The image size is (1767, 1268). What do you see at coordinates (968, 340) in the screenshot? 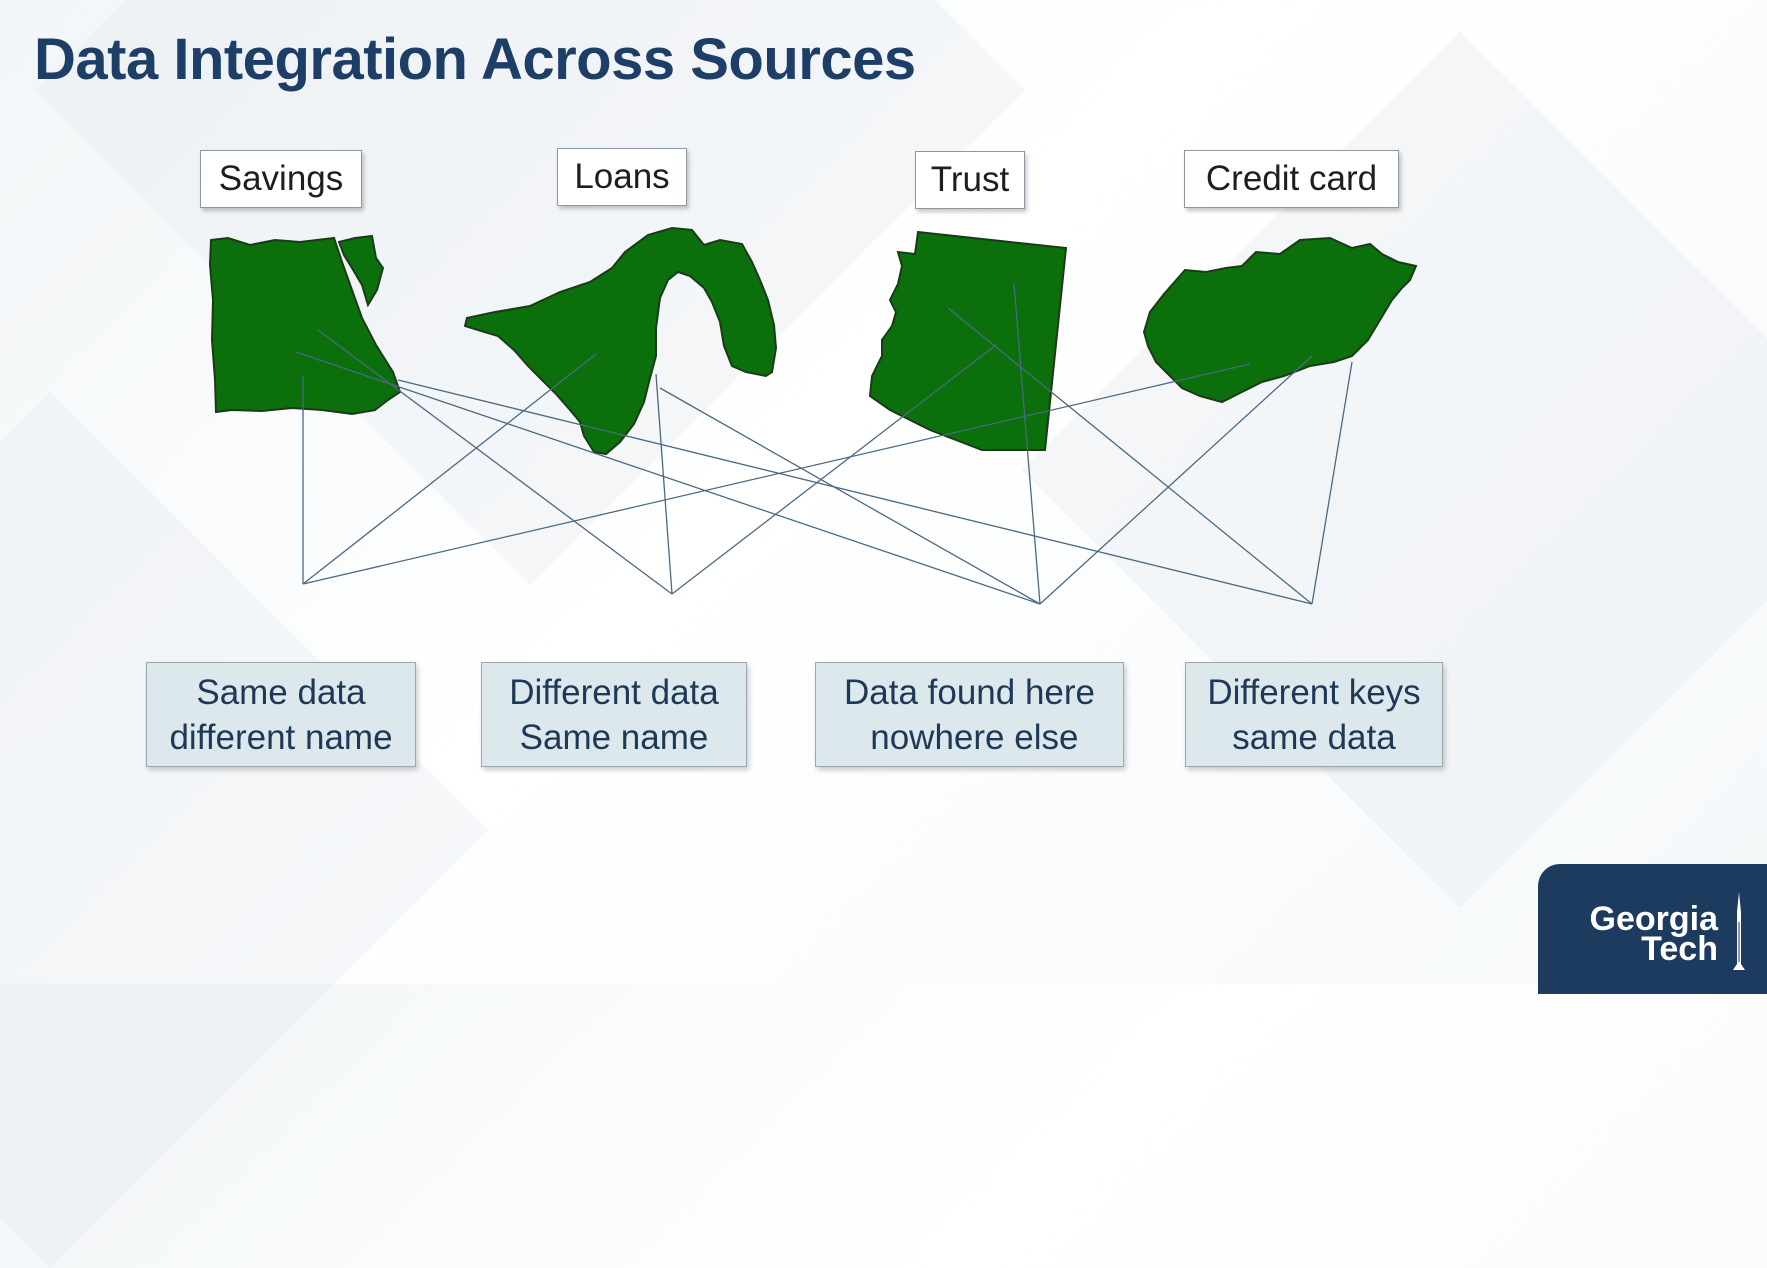
I see `arizona-map-icon` at bounding box center [968, 340].